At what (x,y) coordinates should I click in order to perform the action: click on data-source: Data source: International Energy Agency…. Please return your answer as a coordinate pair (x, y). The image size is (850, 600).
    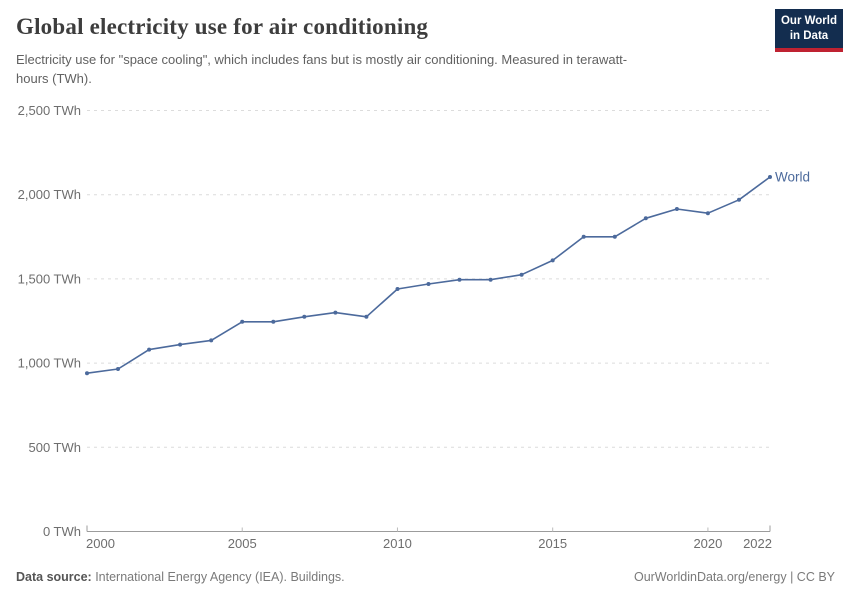
    Looking at the image, I should click on (180, 577).